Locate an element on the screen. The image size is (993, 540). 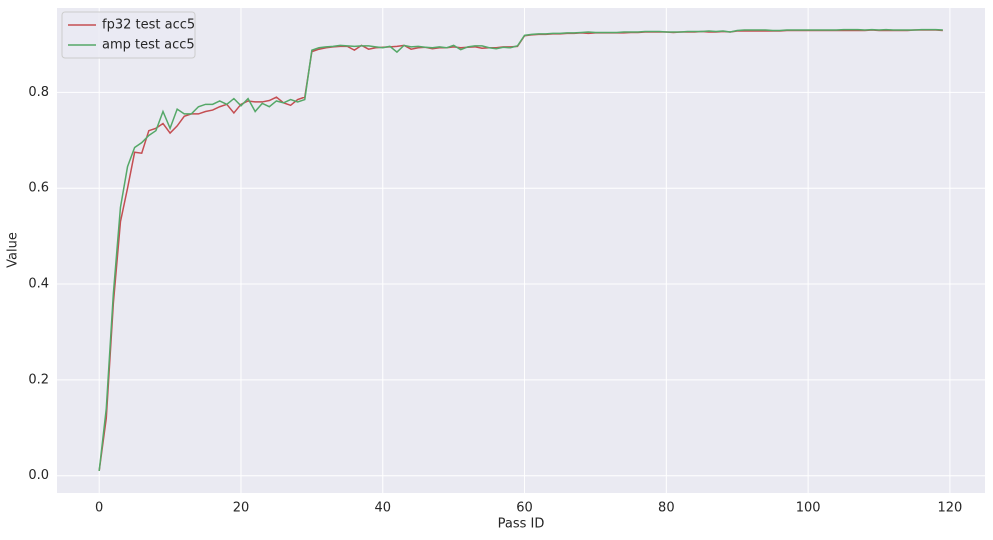
y-tick-label: 0.0 is located at coordinates (38, 475).